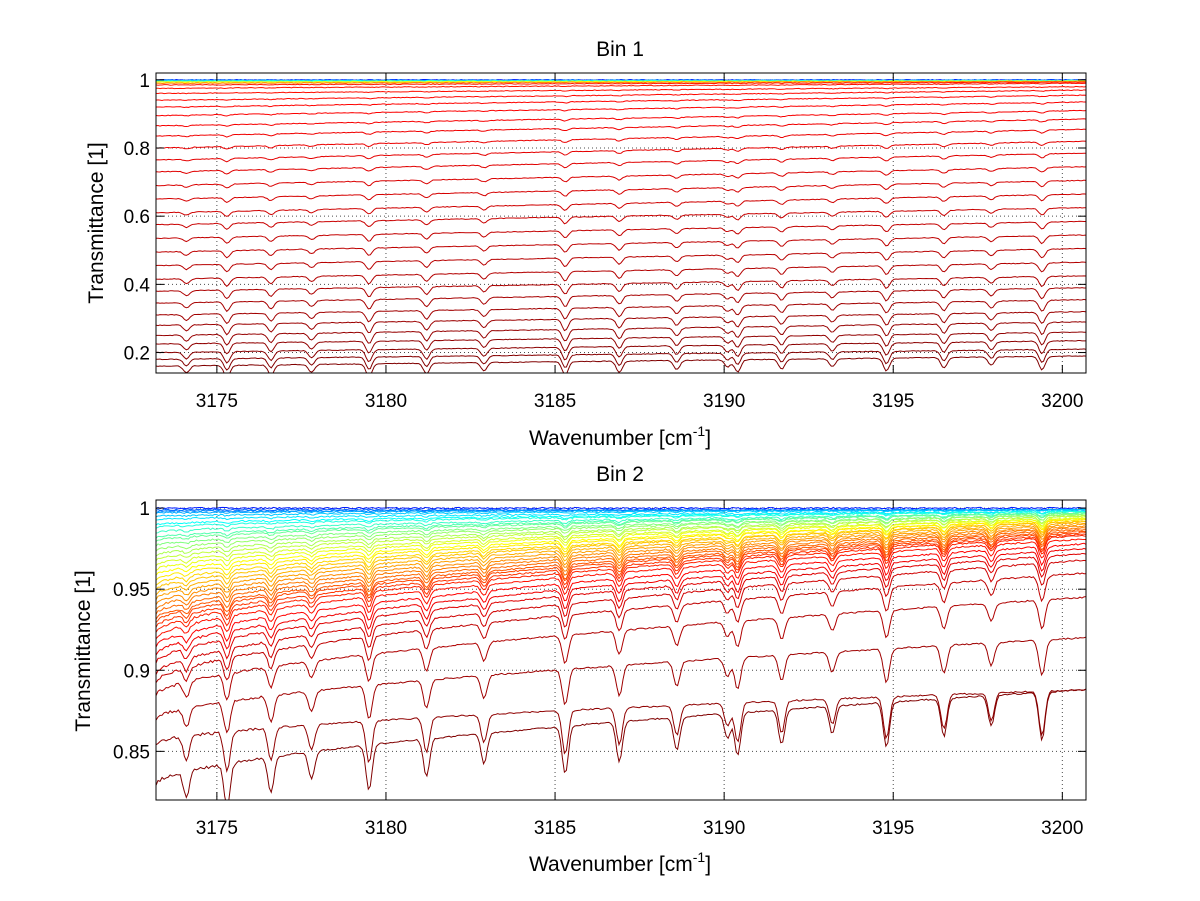 This screenshot has width=1200, height=901. Describe the element at coordinates (555, 401) in the screenshot. I see `x-tick-label: 3185` at that location.